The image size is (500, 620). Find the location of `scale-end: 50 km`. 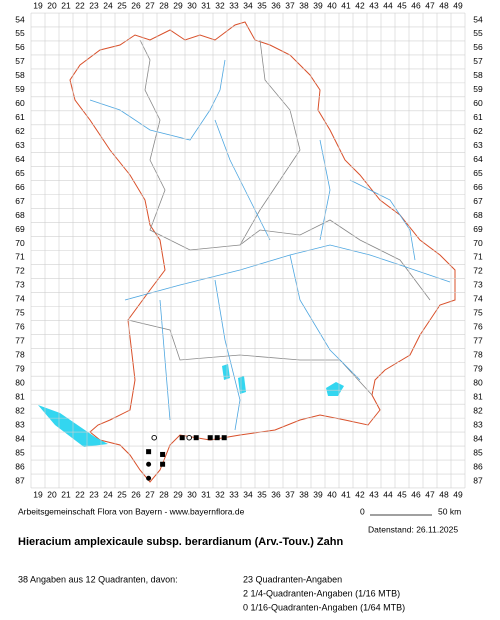

scale-end: 50 km is located at coordinates (449, 511).